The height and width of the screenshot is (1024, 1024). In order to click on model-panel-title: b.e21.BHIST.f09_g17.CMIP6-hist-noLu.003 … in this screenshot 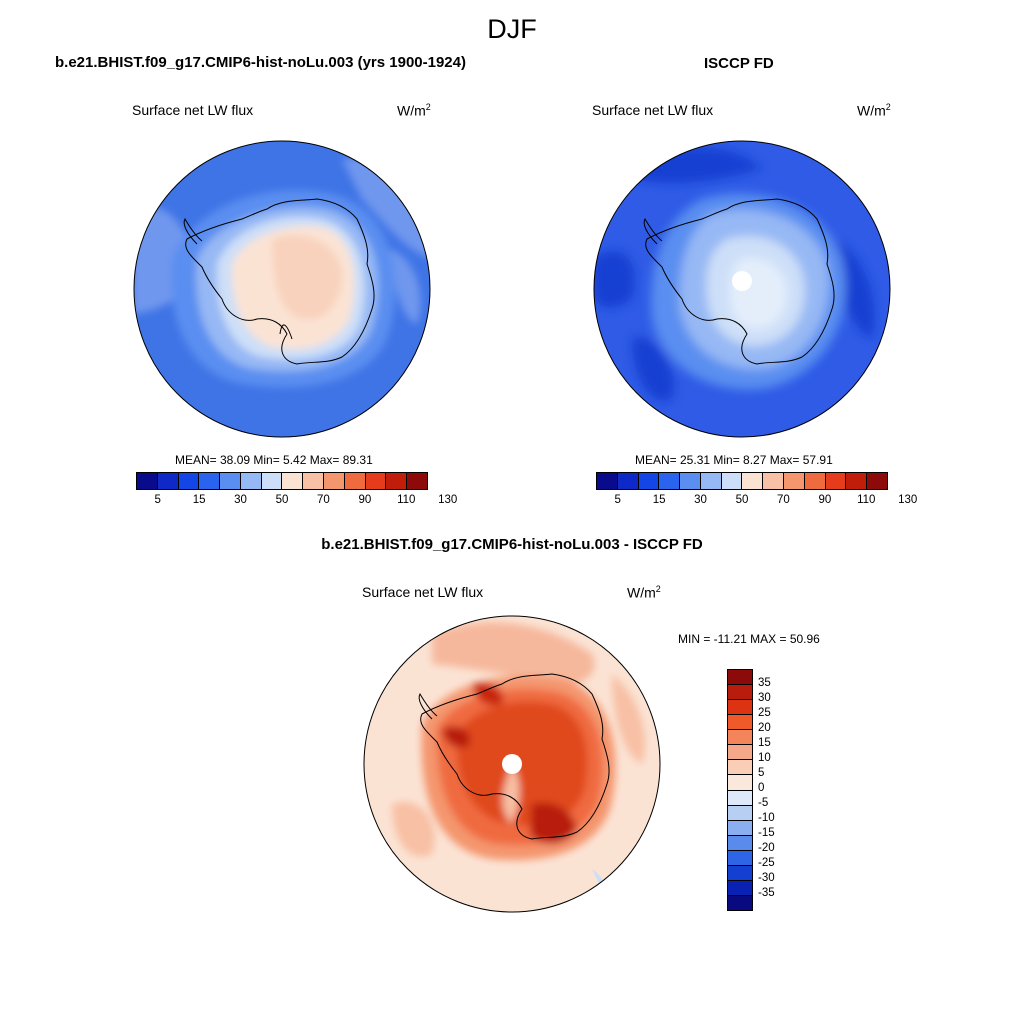, I will do `click(260, 62)`.